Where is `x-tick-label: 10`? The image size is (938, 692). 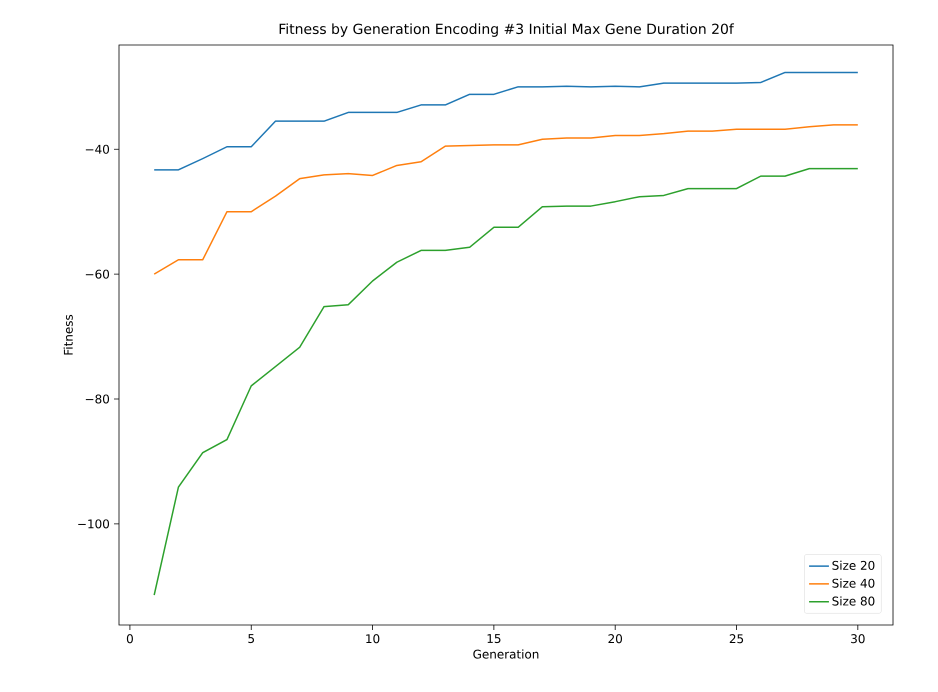 x-tick-label: 10 is located at coordinates (373, 639).